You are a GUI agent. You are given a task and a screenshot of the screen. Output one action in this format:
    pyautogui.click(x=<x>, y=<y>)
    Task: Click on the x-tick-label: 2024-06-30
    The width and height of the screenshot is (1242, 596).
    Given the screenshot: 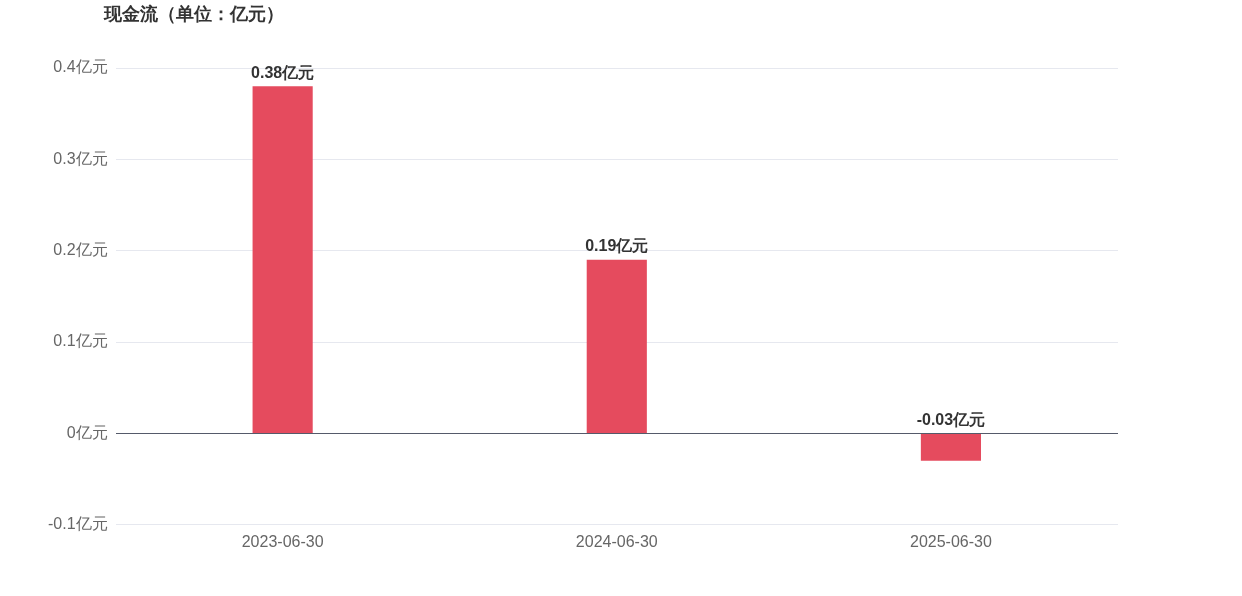 What is the action you would take?
    pyautogui.click(x=616, y=541)
    